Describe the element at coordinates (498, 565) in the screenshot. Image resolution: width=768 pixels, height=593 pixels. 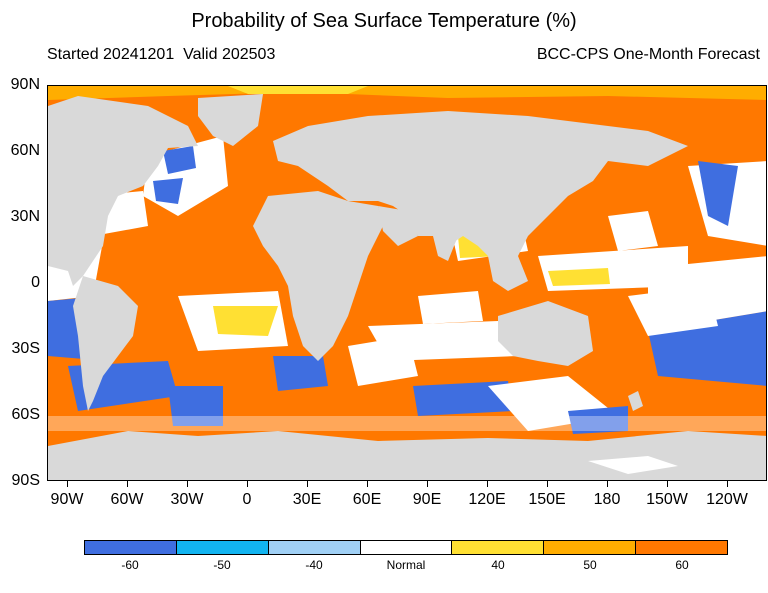
I see `colorbar-label-40: 40` at that location.